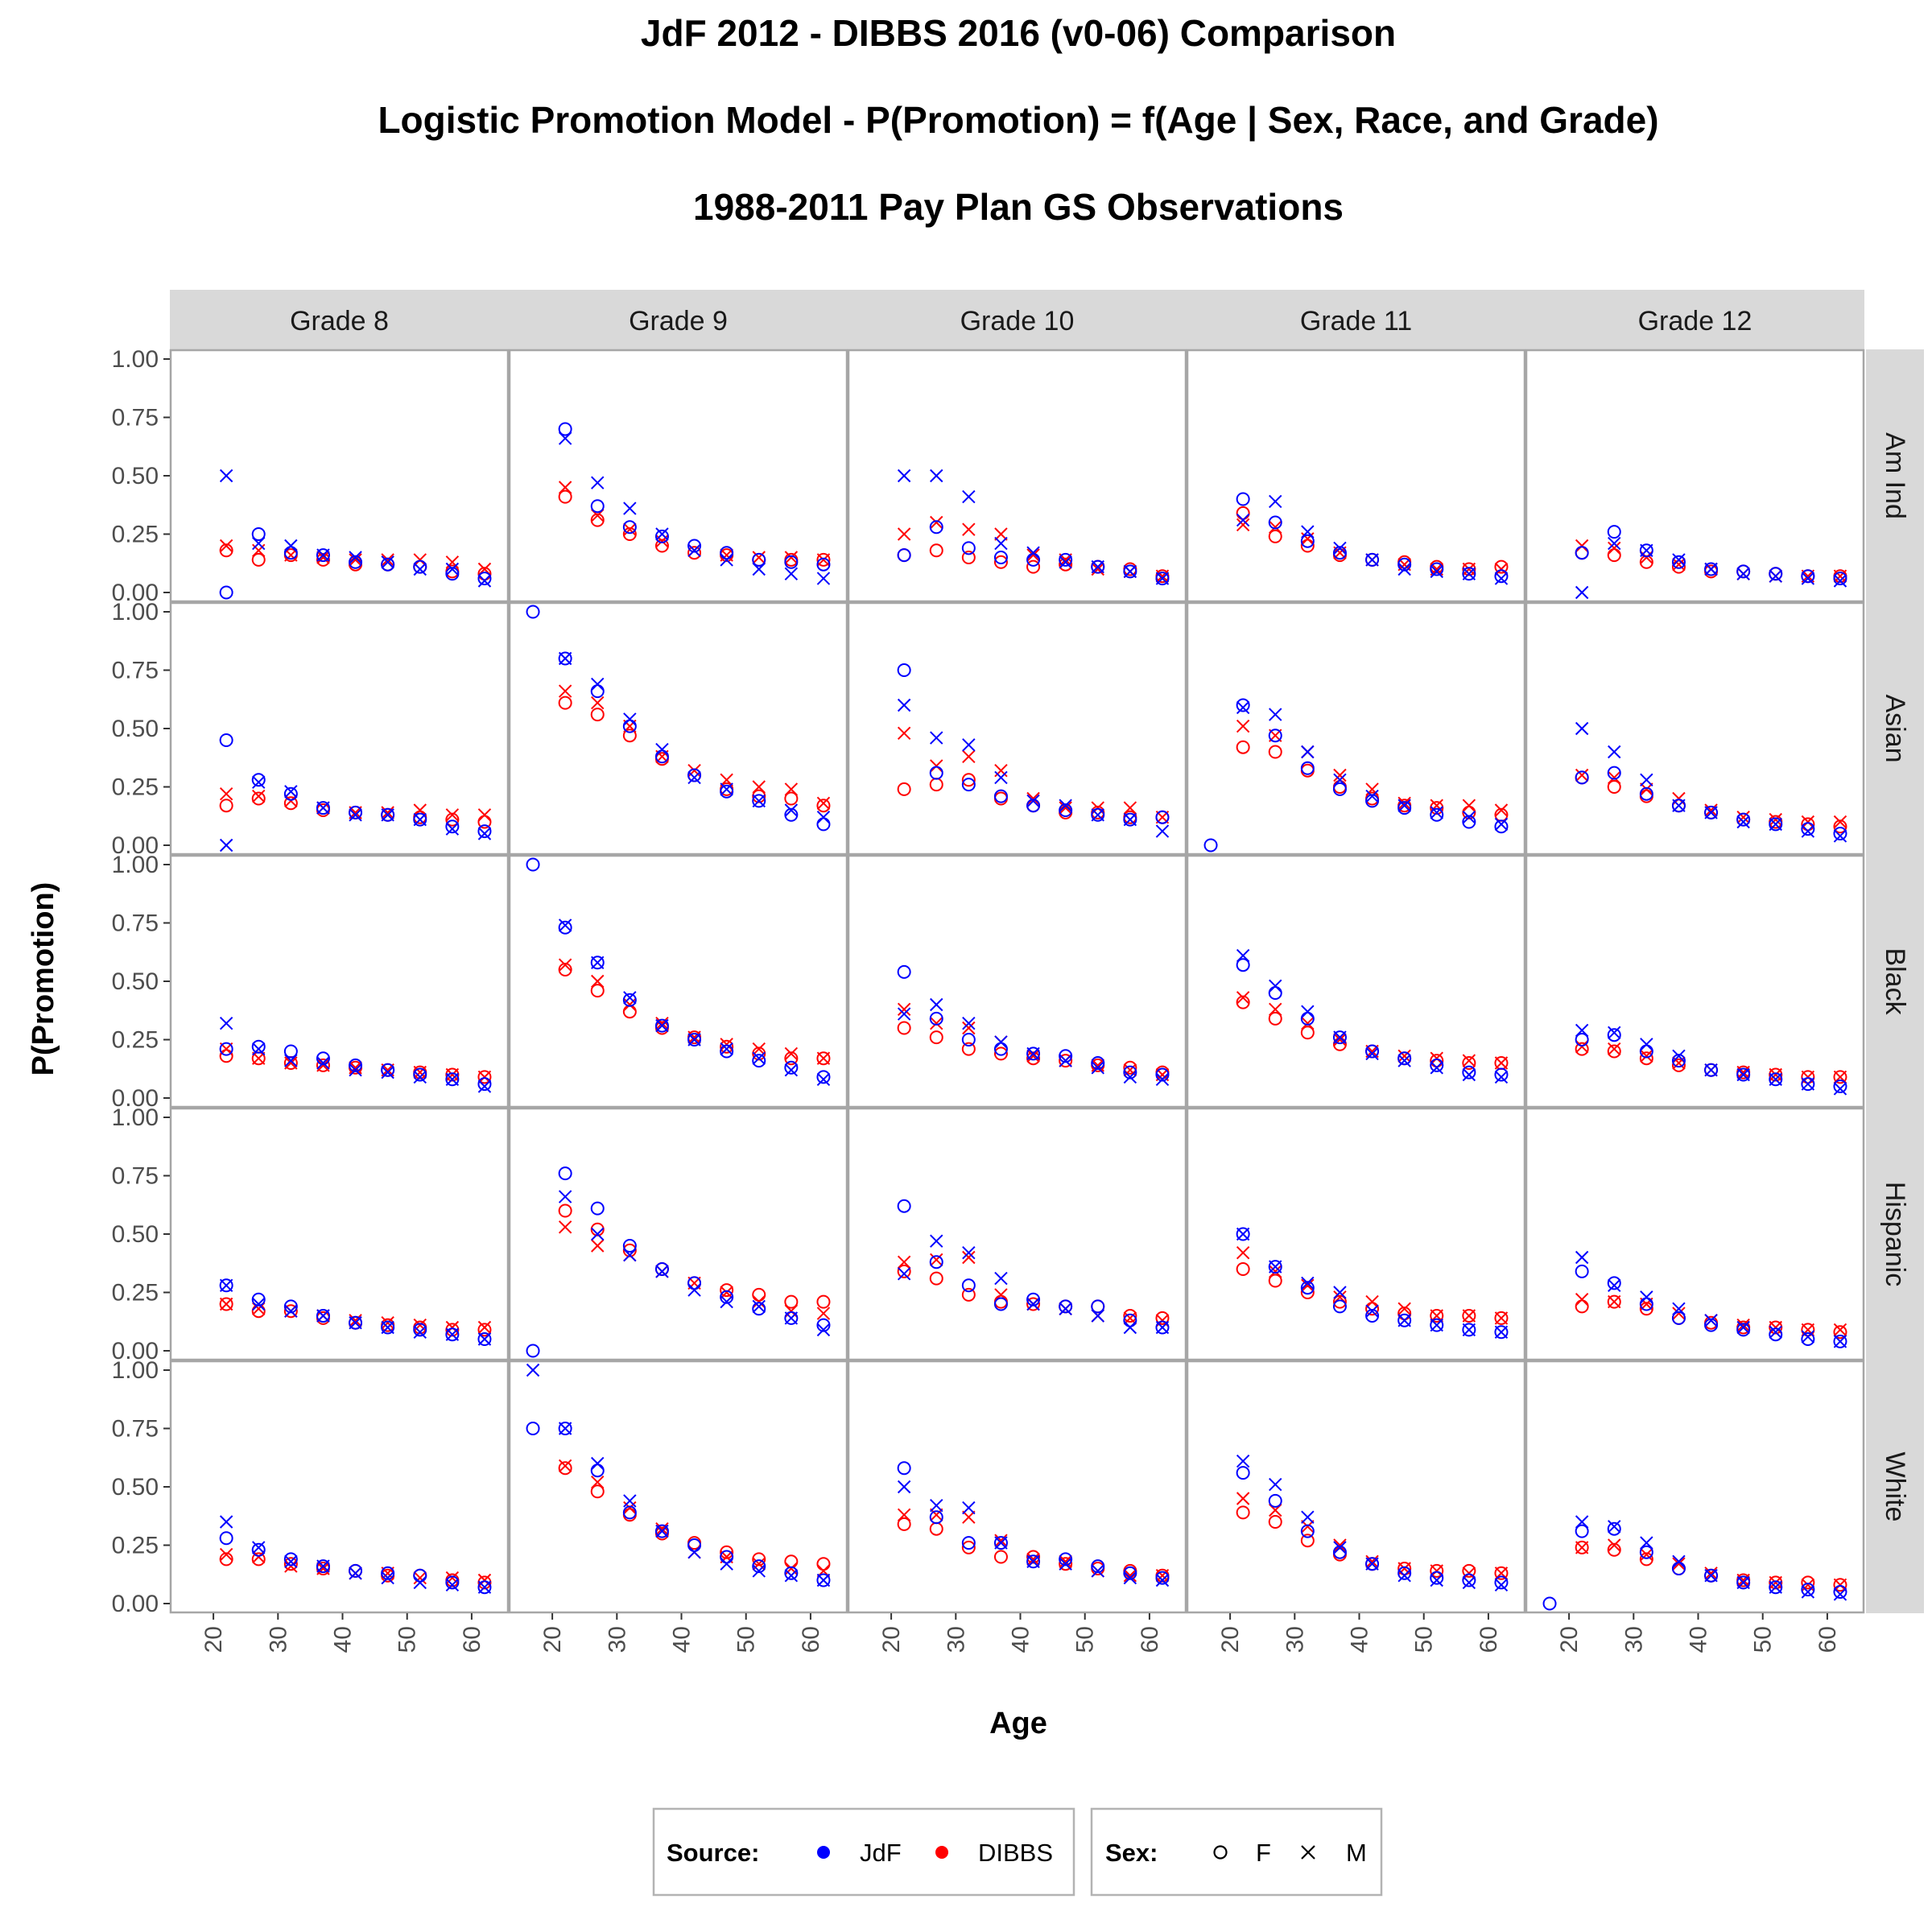  I want to click on y-tick-label: 0.00, so click(135, 593).